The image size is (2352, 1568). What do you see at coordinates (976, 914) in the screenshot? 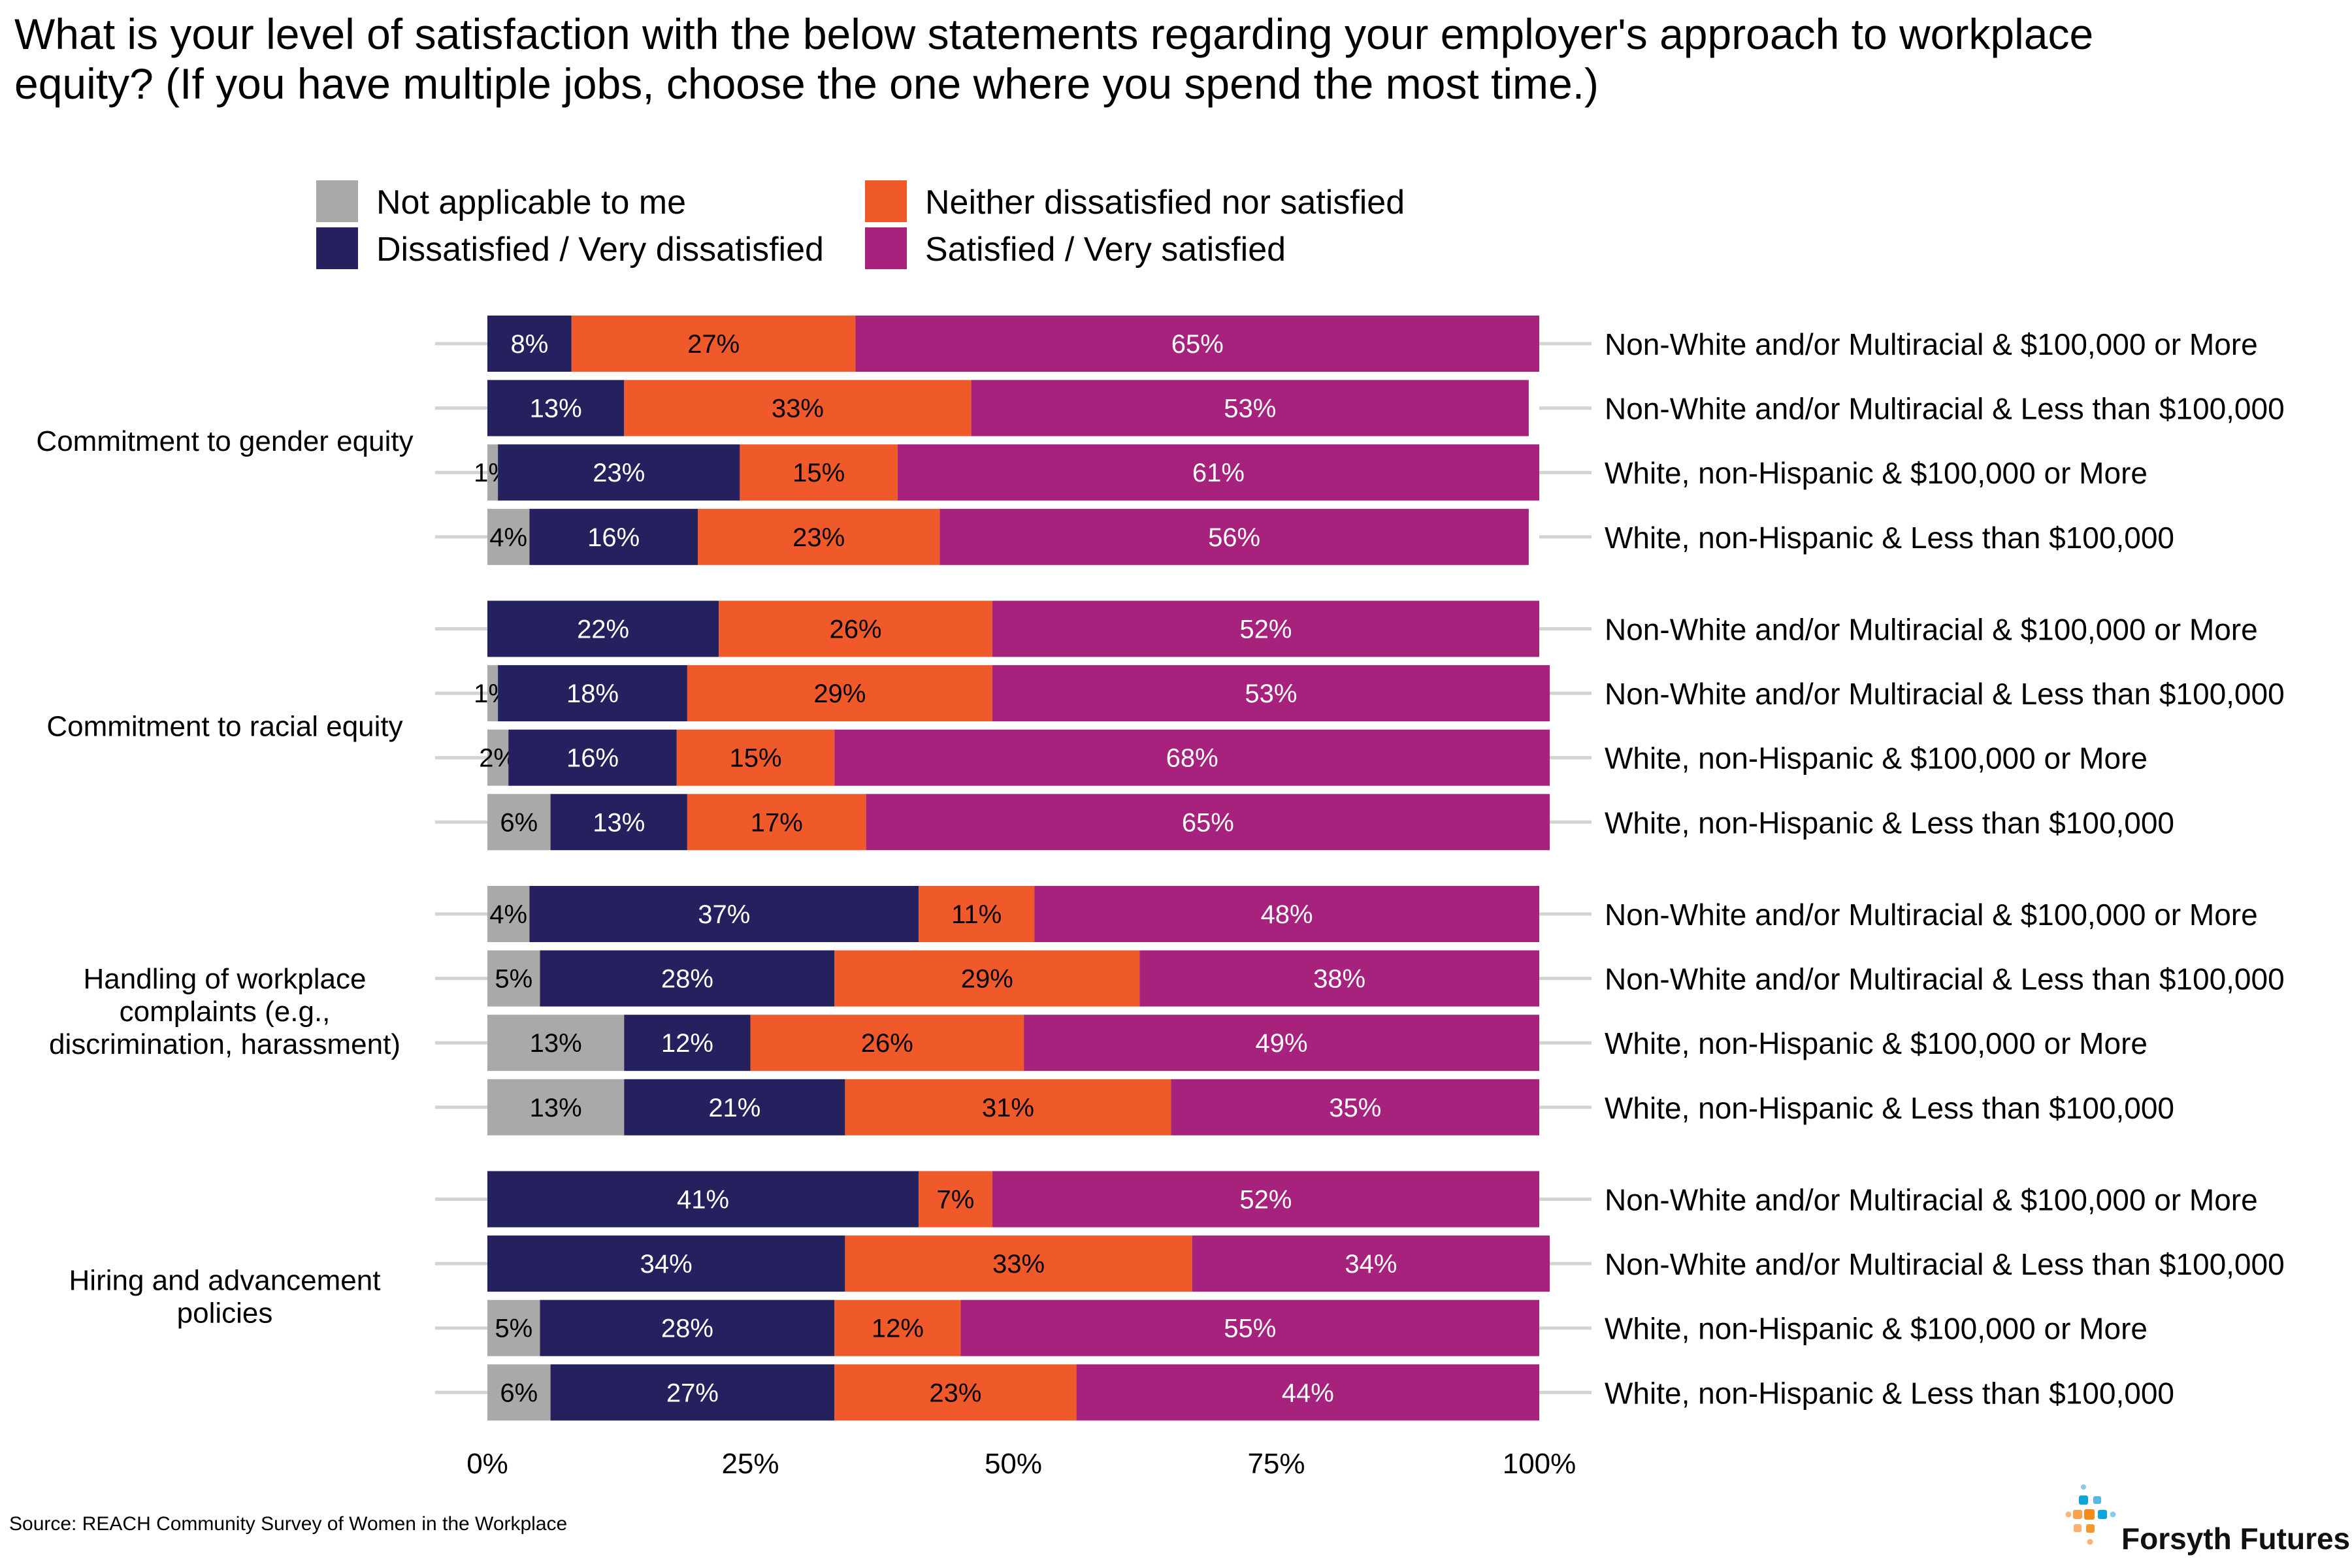
I see `bar-value-label: 11%` at bounding box center [976, 914].